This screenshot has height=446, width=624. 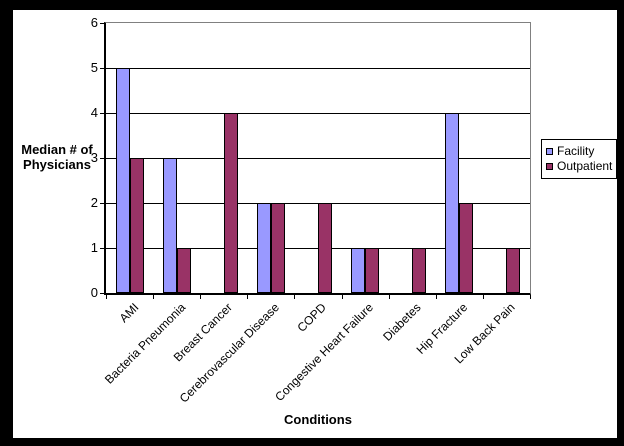 What do you see at coordinates (549, 166) in the screenshot?
I see `legend-swatch-outpatient` at bounding box center [549, 166].